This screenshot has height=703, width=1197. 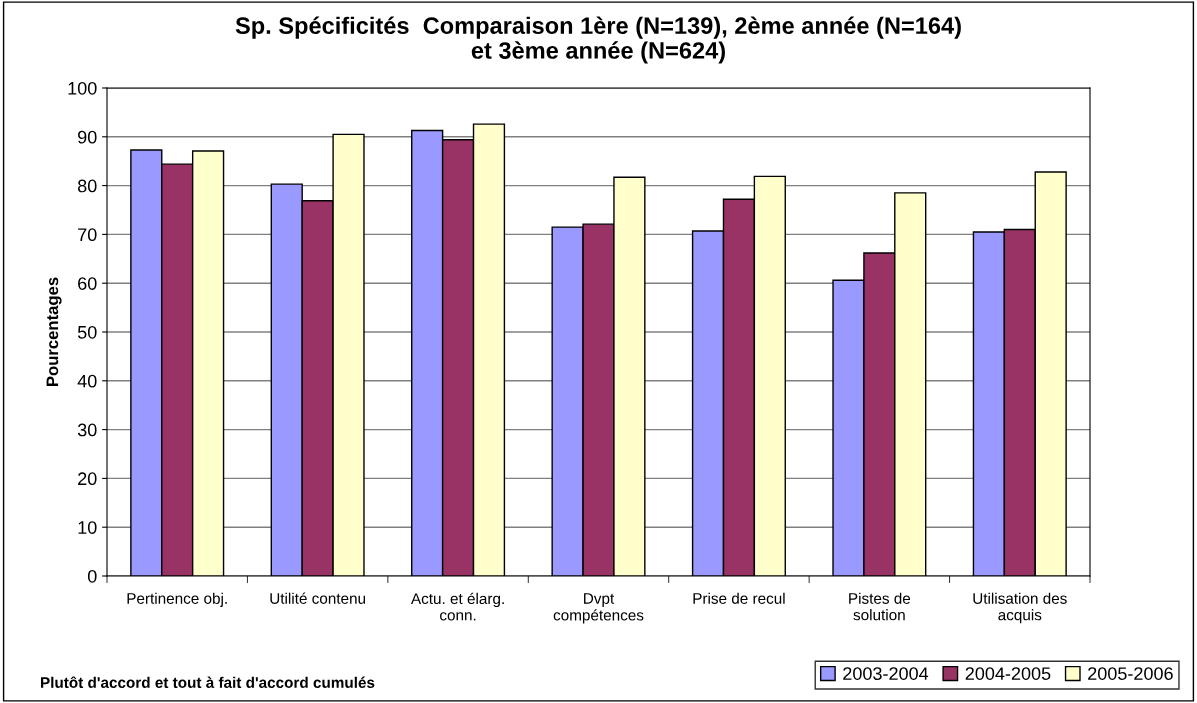 What do you see at coordinates (208, 682) in the screenshot?
I see `text: Plutôt d'accord et tout à fait d'accord cumulés` at bounding box center [208, 682].